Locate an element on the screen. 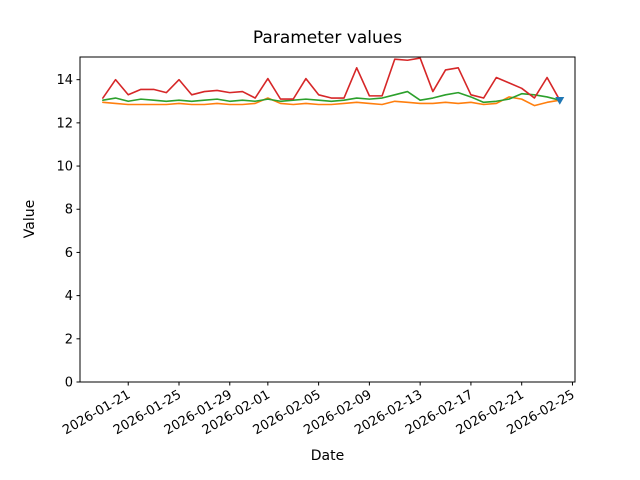 This screenshot has height=480, width=640. series-red-line is located at coordinates (331, 79).